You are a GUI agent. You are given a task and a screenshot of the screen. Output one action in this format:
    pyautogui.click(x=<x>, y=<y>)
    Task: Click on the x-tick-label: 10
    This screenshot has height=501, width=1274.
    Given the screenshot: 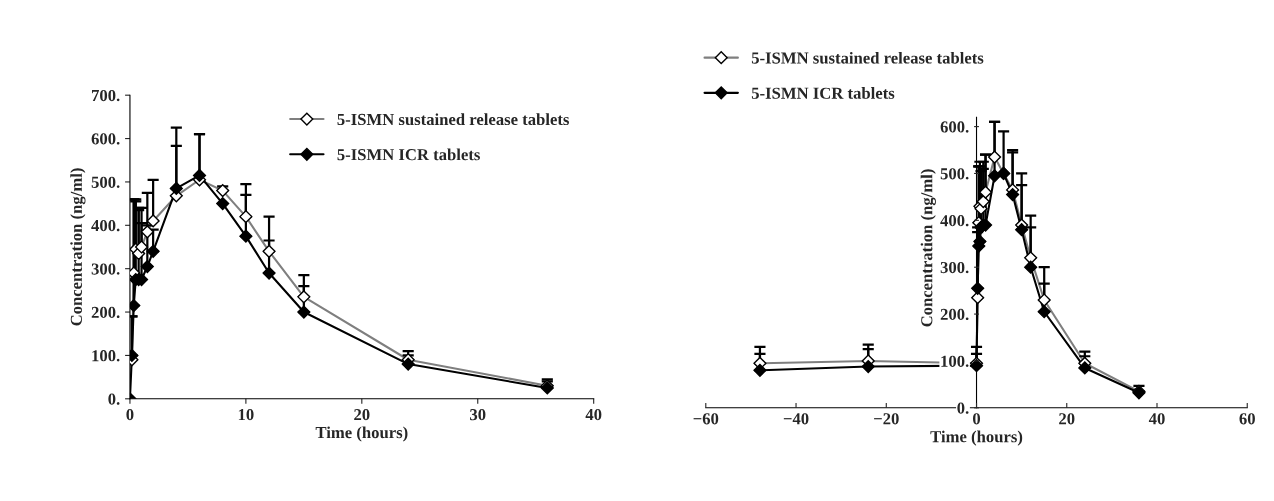 What is the action you would take?
    pyautogui.click(x=246, y=415)
    